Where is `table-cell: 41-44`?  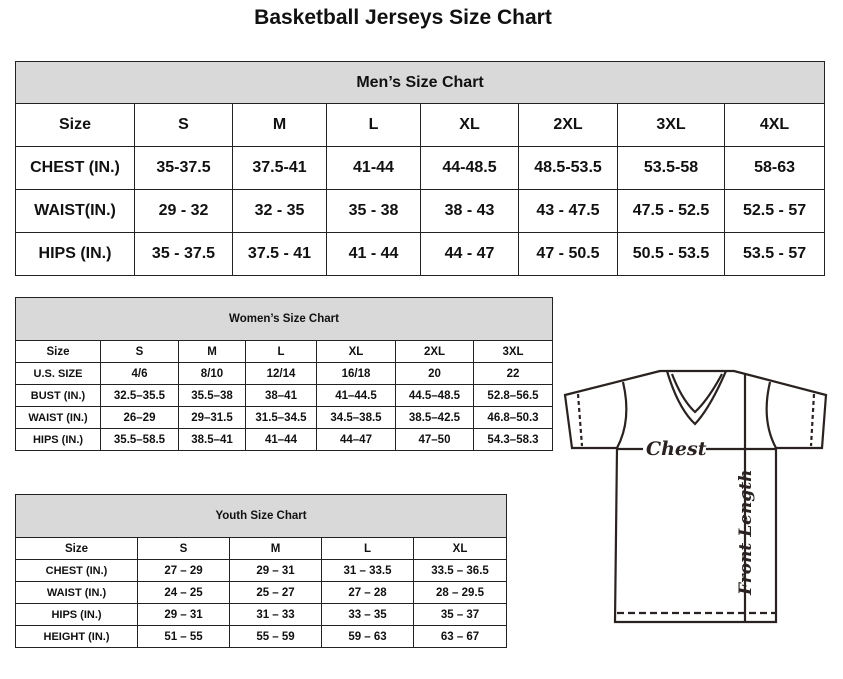
table-cell: 41-44 is located at coordinates (373, 168).